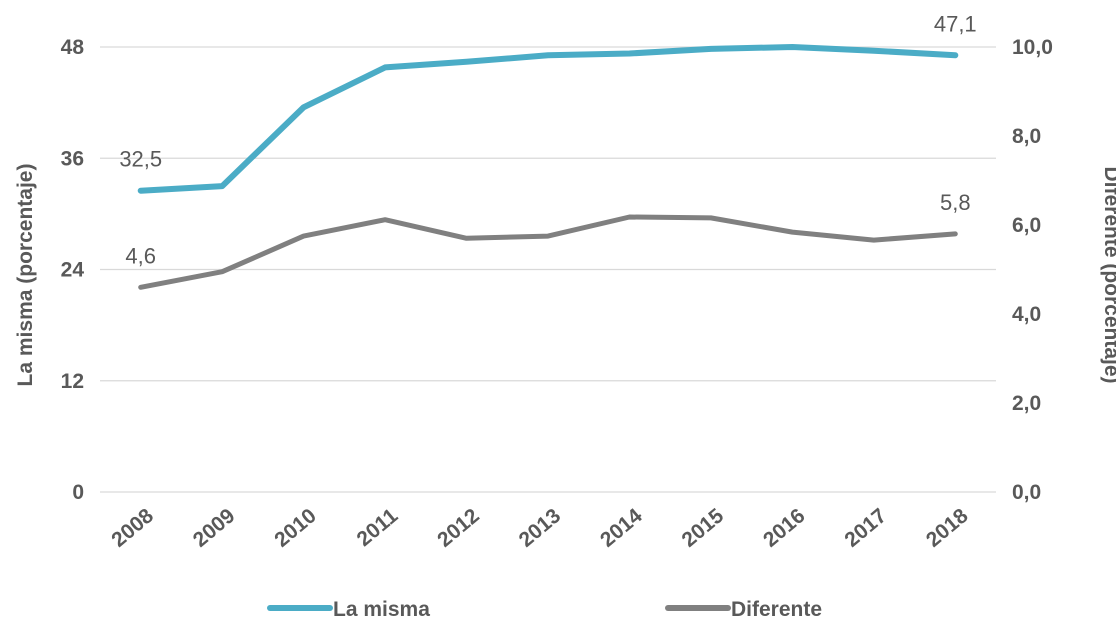 The width and height of the screenshot is (1116, 621). Describe the element at coordinates (955, 202) in the screenshot. I see `data-label: 5,8` at that location.